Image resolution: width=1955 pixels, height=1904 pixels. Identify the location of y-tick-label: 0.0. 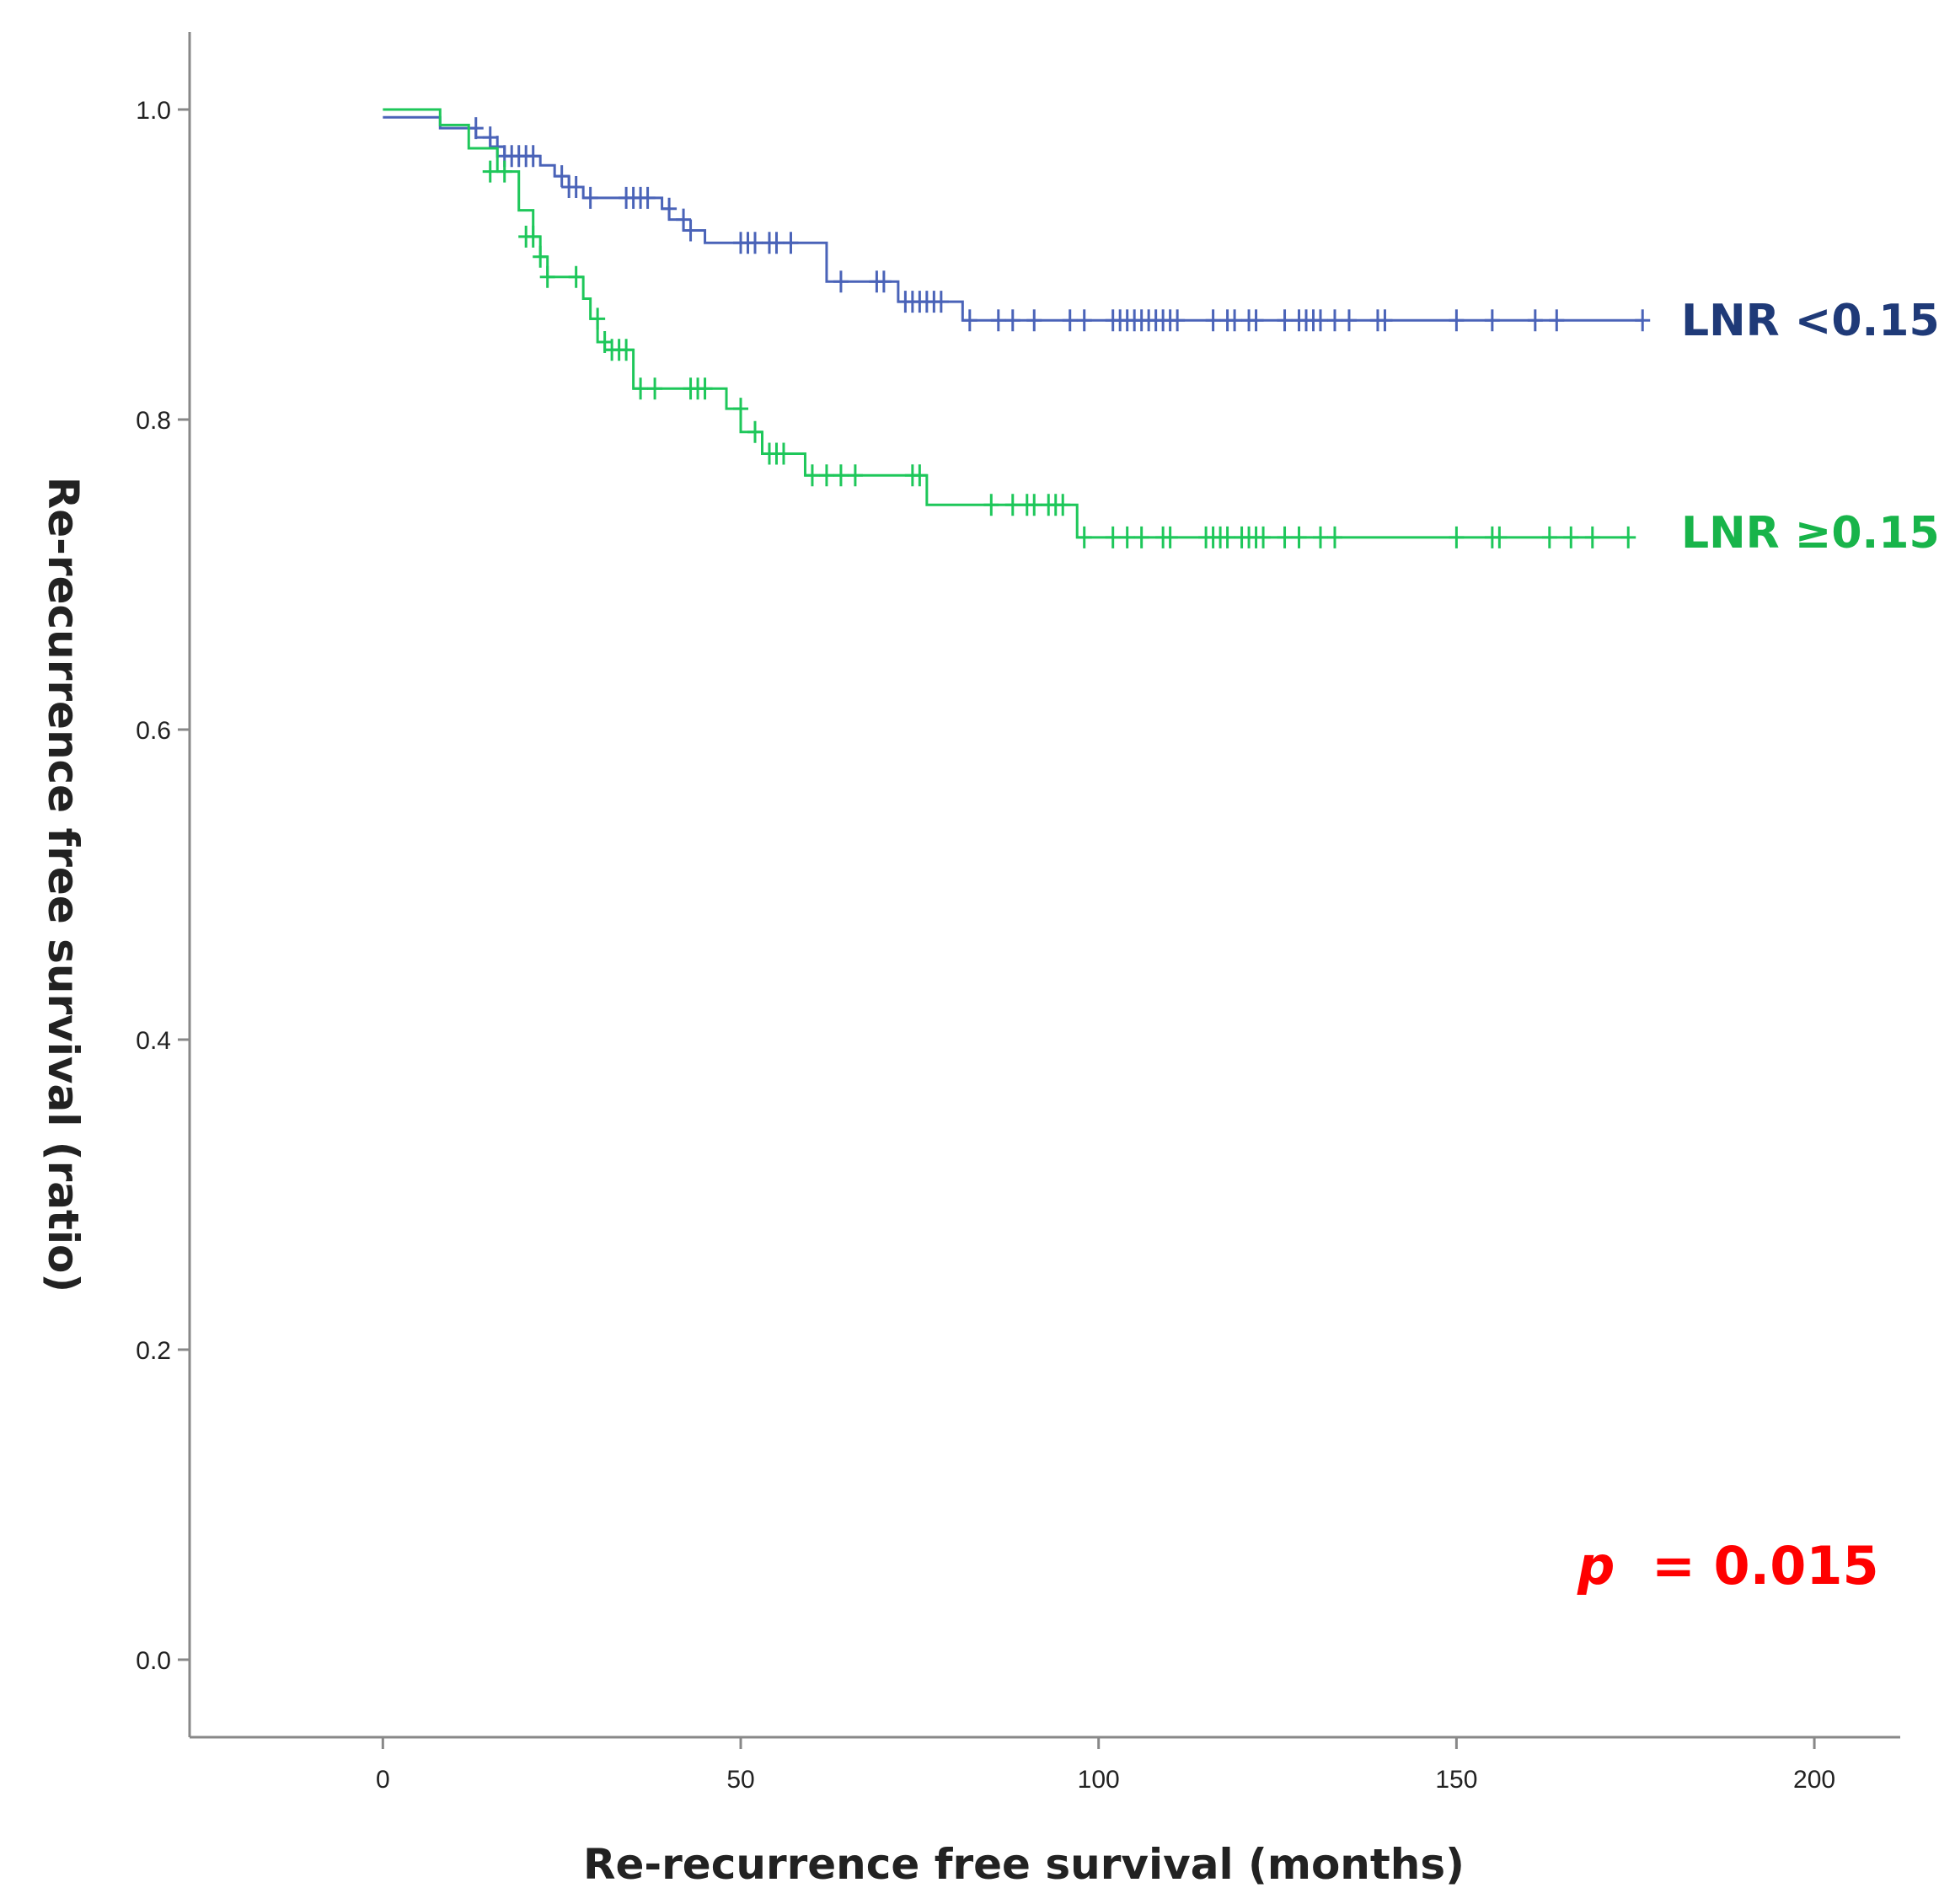
(153, 1661).